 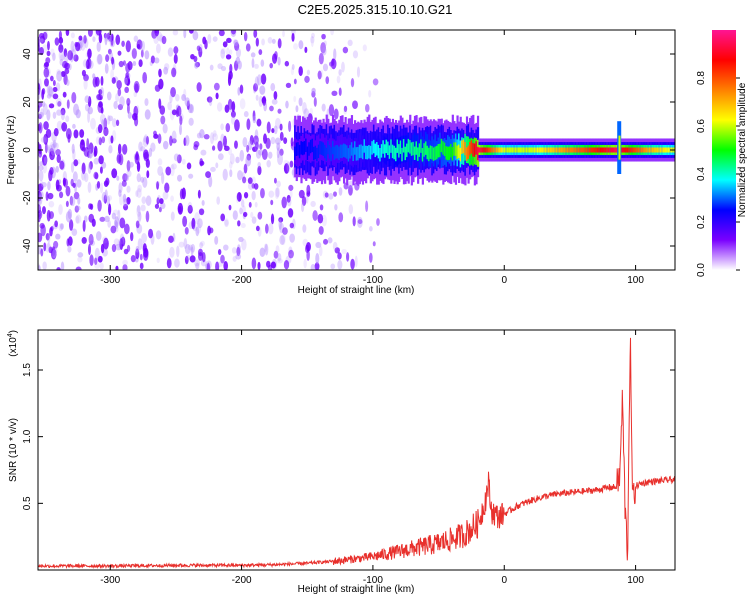 I want to click on figure-title: C2E5.2025.315.10.10.G21, so click(x=375, y=9).